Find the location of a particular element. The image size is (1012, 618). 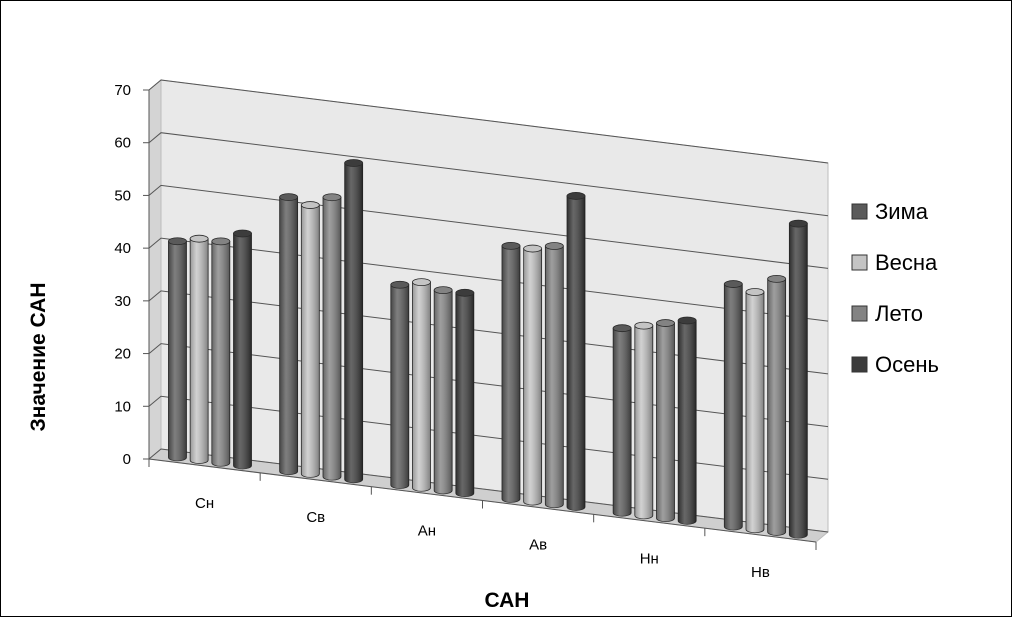

legend-label: Зима is located at coordinates (902, 211).